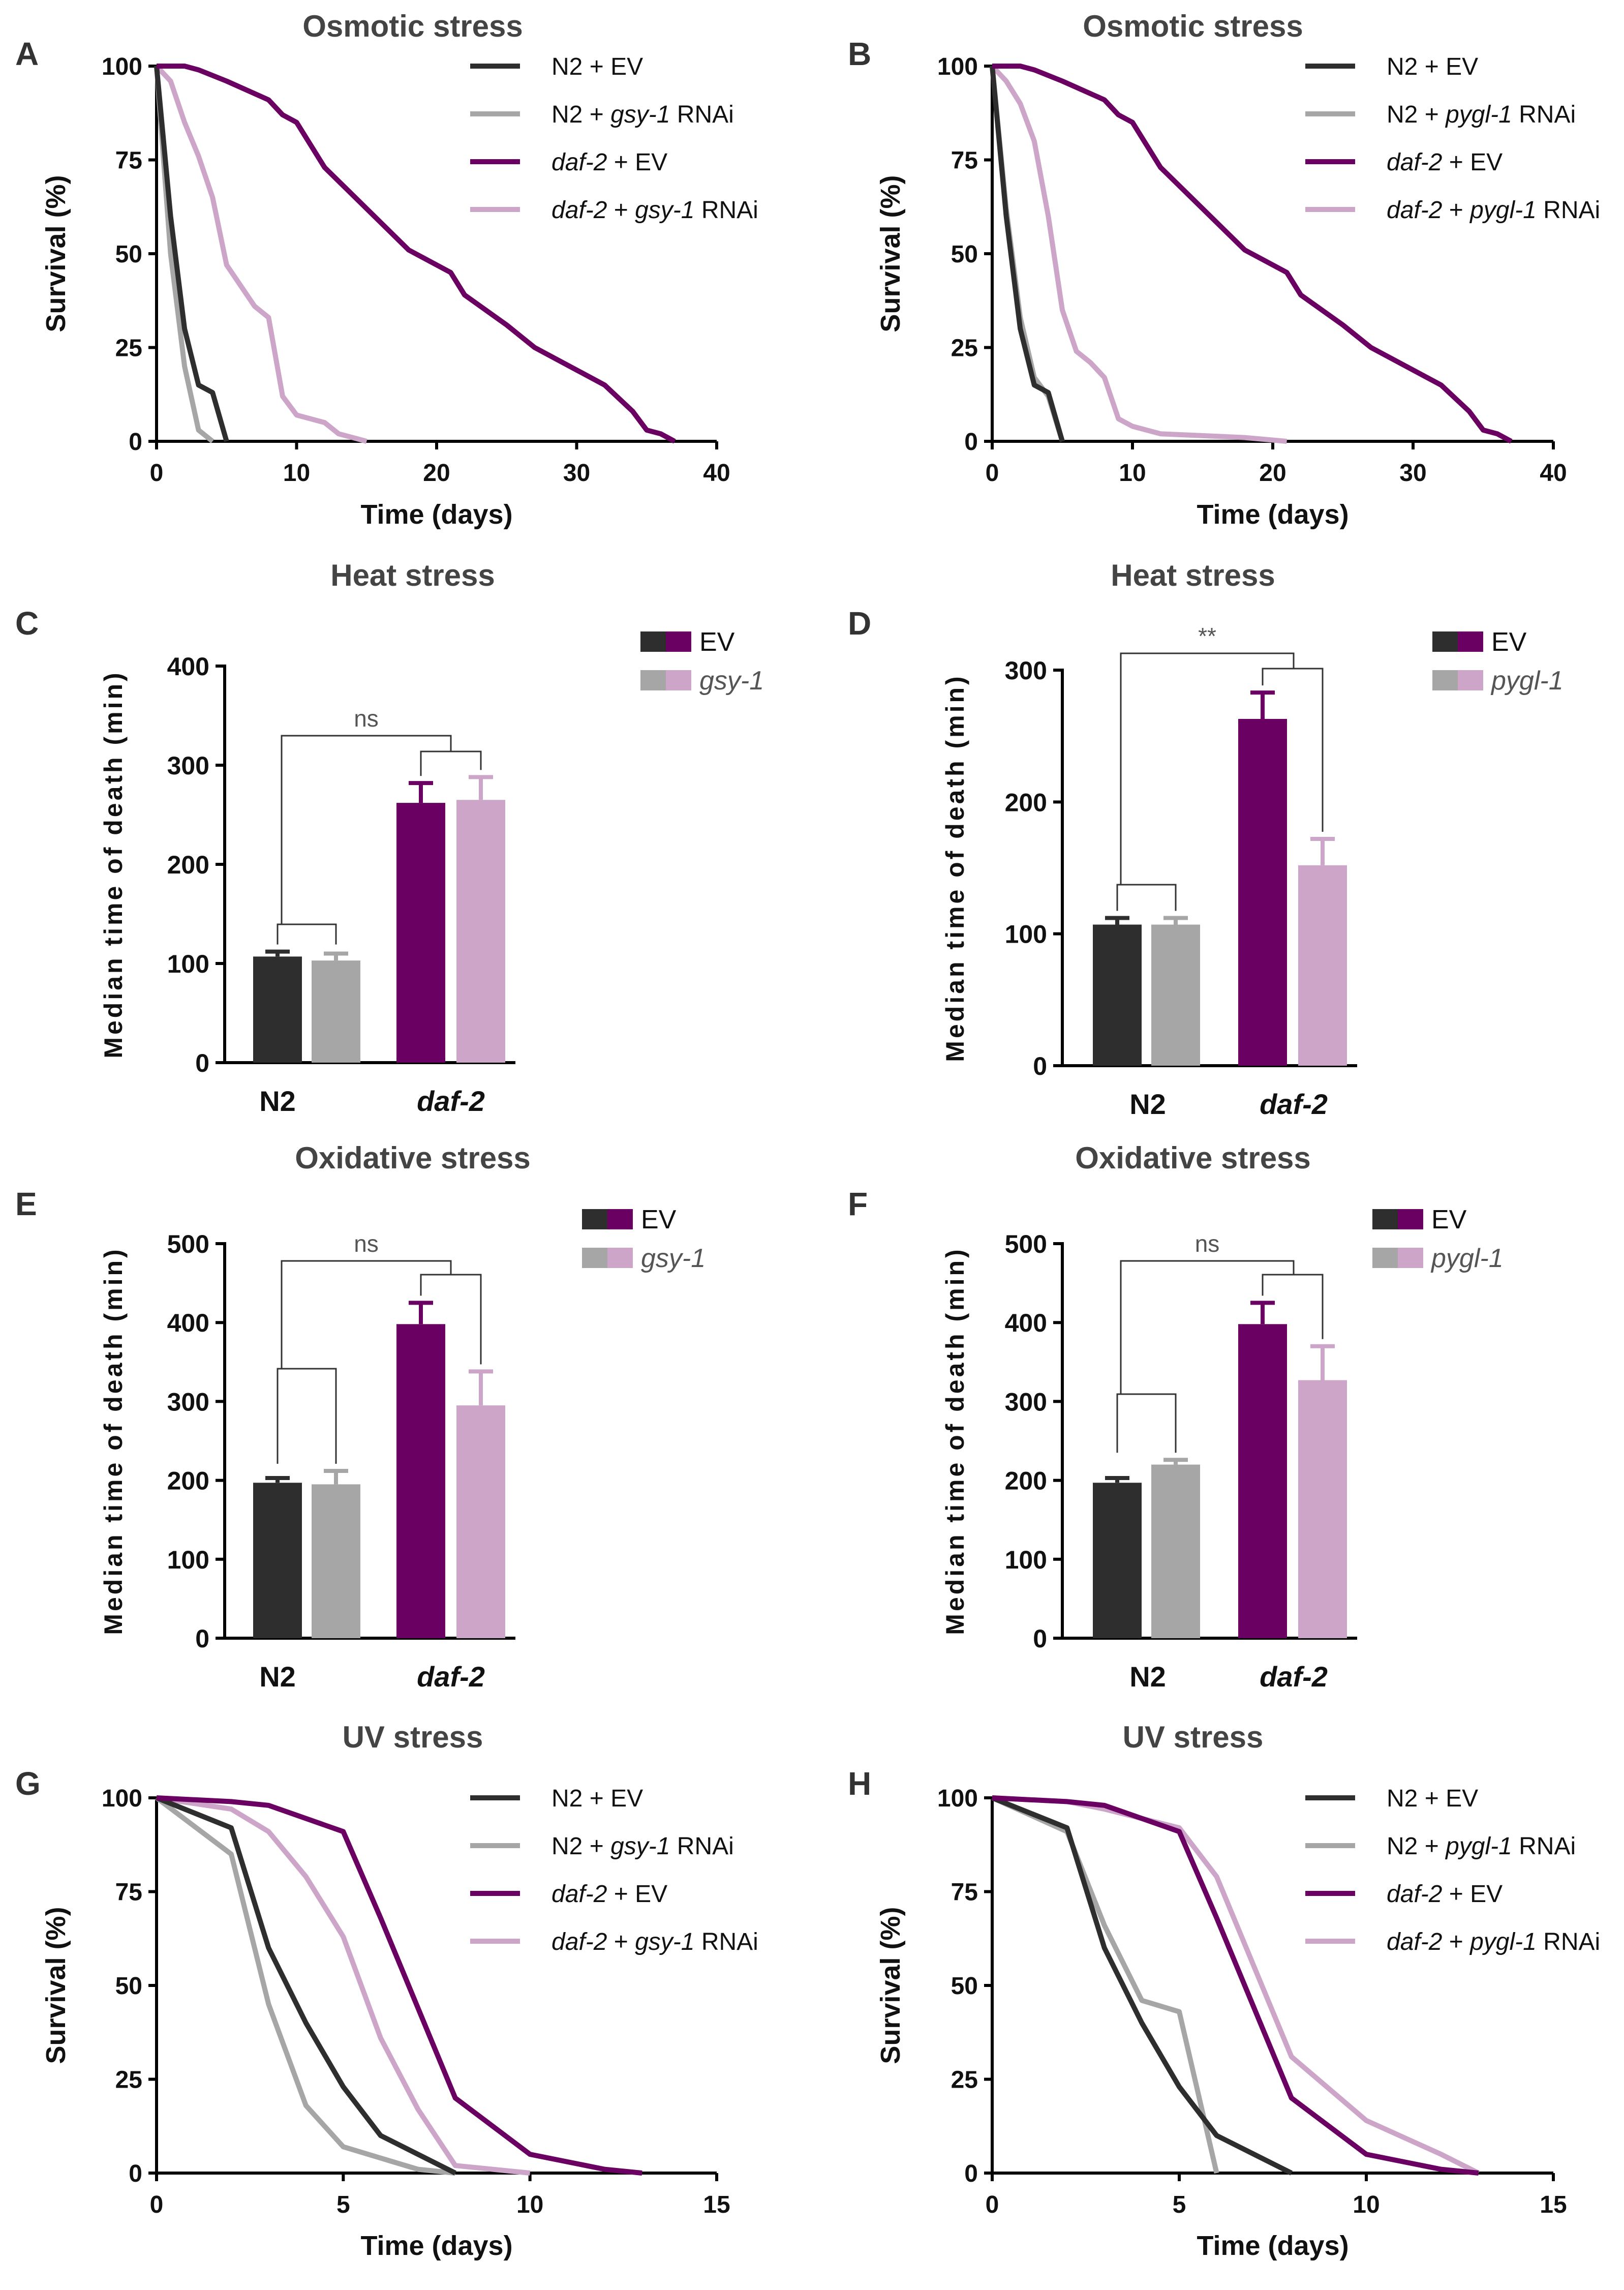  Describe the element at coordinates (859, 54) in the screenshot. I see `panel-label: B` at that location.